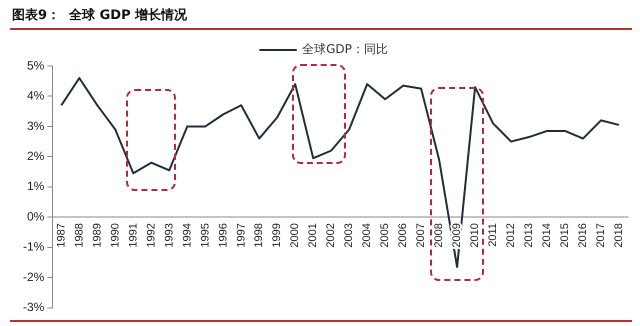 The image size is (640, 326). Describe the element at coordinates (457, 235) in the screenshot. I see `x-tick-label: 2009` at that location.